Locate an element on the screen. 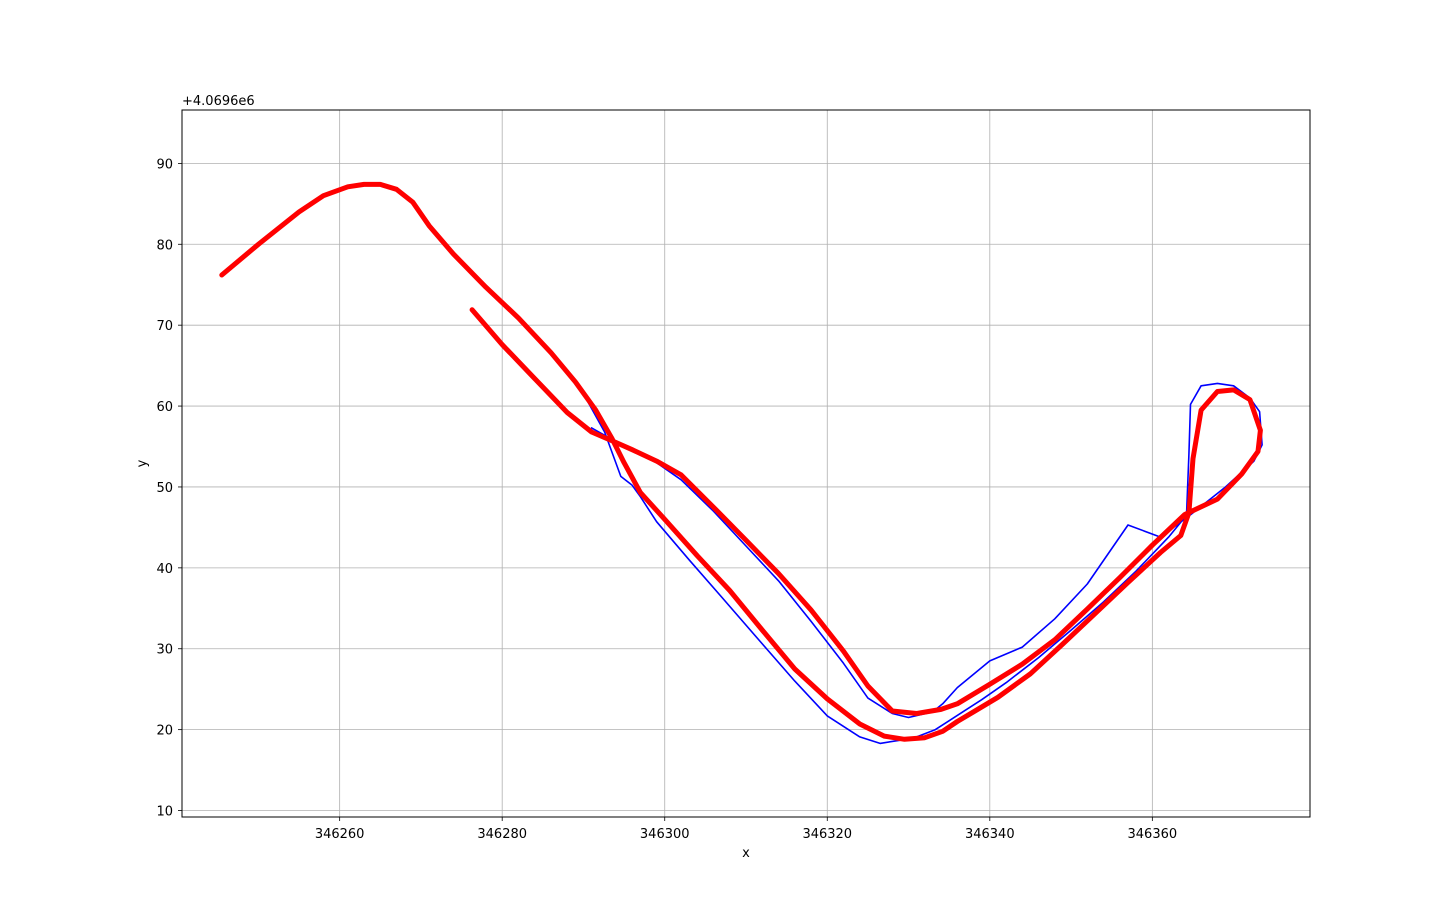  y-tick-label: 10 is located at coordinates (164, 812).